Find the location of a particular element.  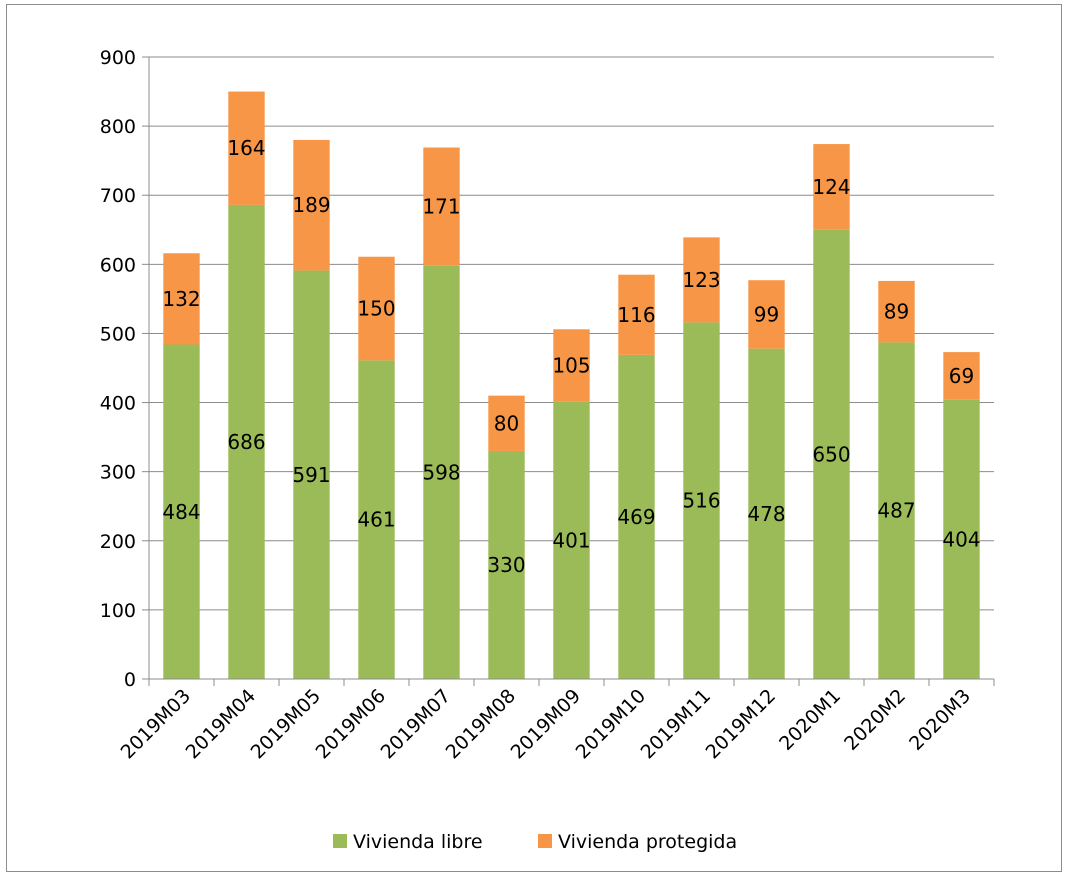

data-label: 80 is located at coordinates (506, 423).